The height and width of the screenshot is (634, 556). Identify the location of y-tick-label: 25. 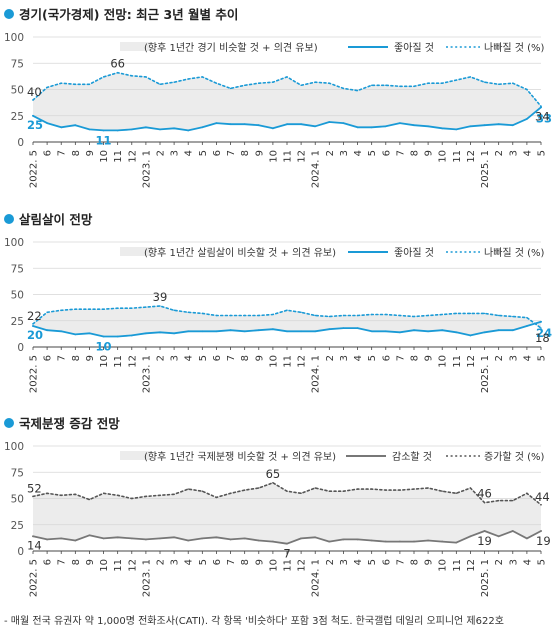
(17, 117).